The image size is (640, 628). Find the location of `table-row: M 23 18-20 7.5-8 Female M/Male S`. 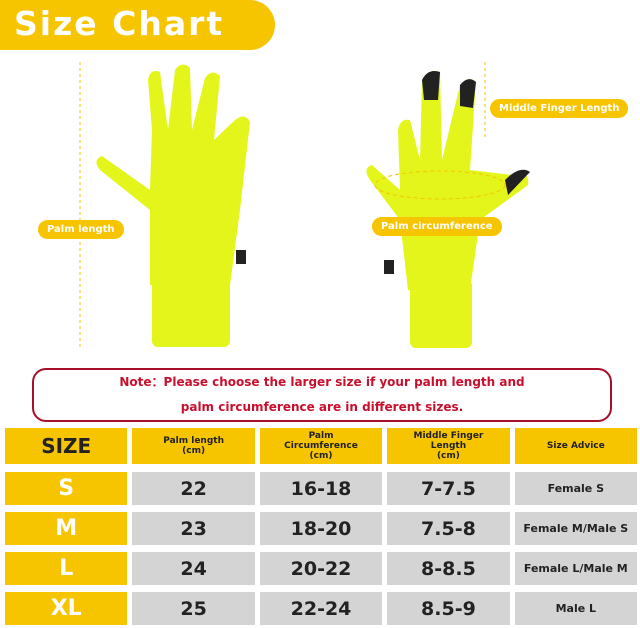

table-row: M 23 18-20 7.5-8 Female M/Male S is located at coordinates (321, 528).